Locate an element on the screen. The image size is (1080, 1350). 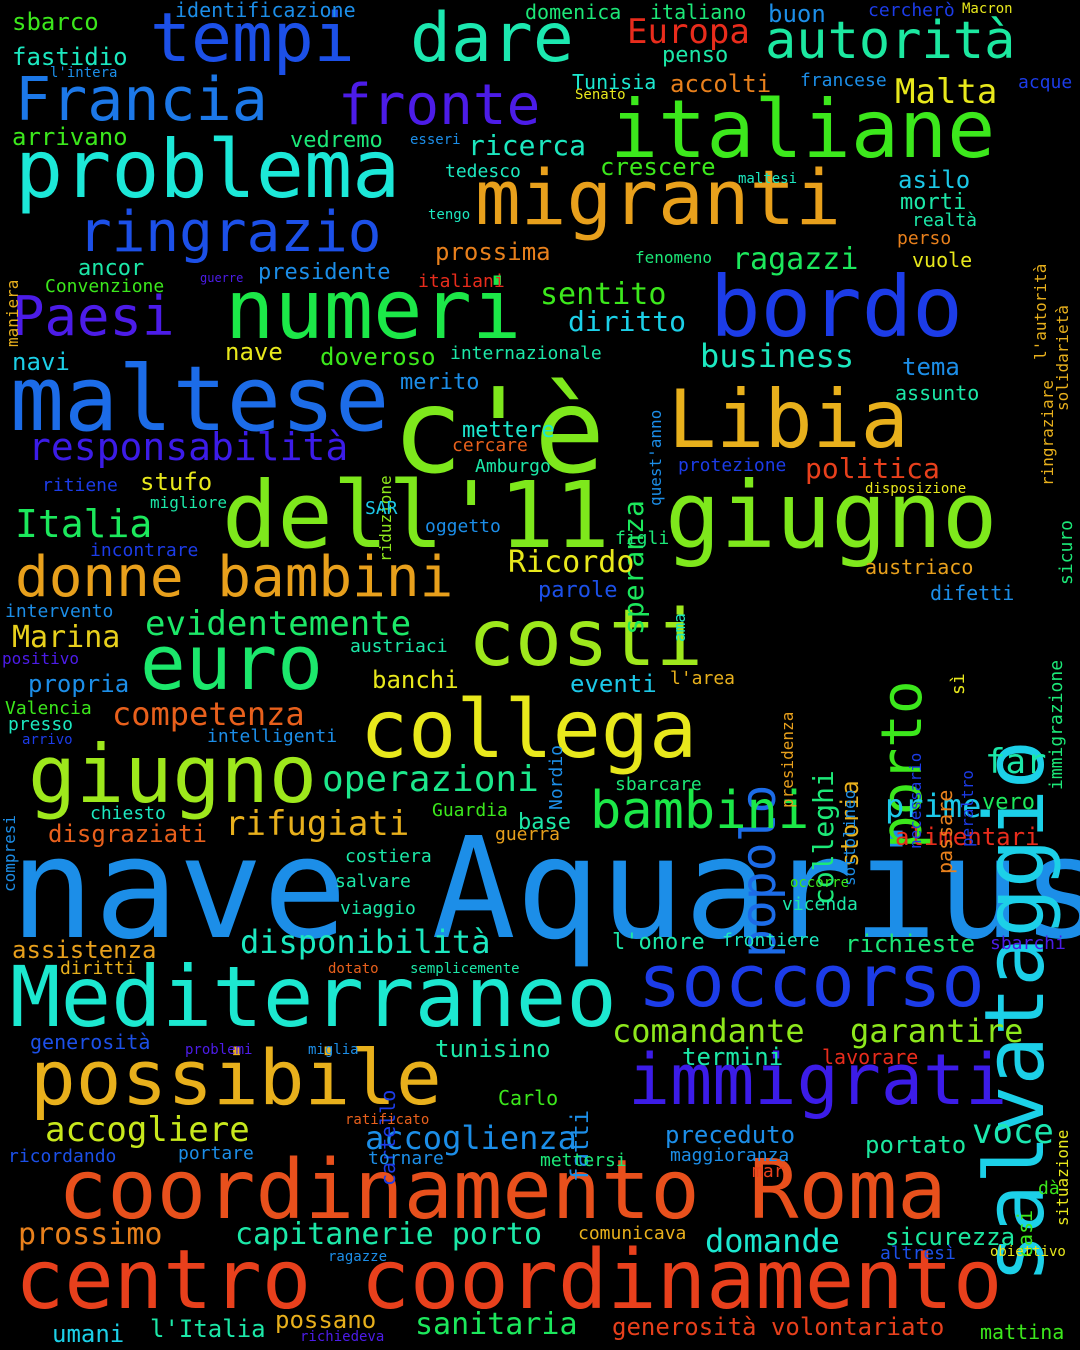
word-occorre: occorre is located at coordinates (820, 883).